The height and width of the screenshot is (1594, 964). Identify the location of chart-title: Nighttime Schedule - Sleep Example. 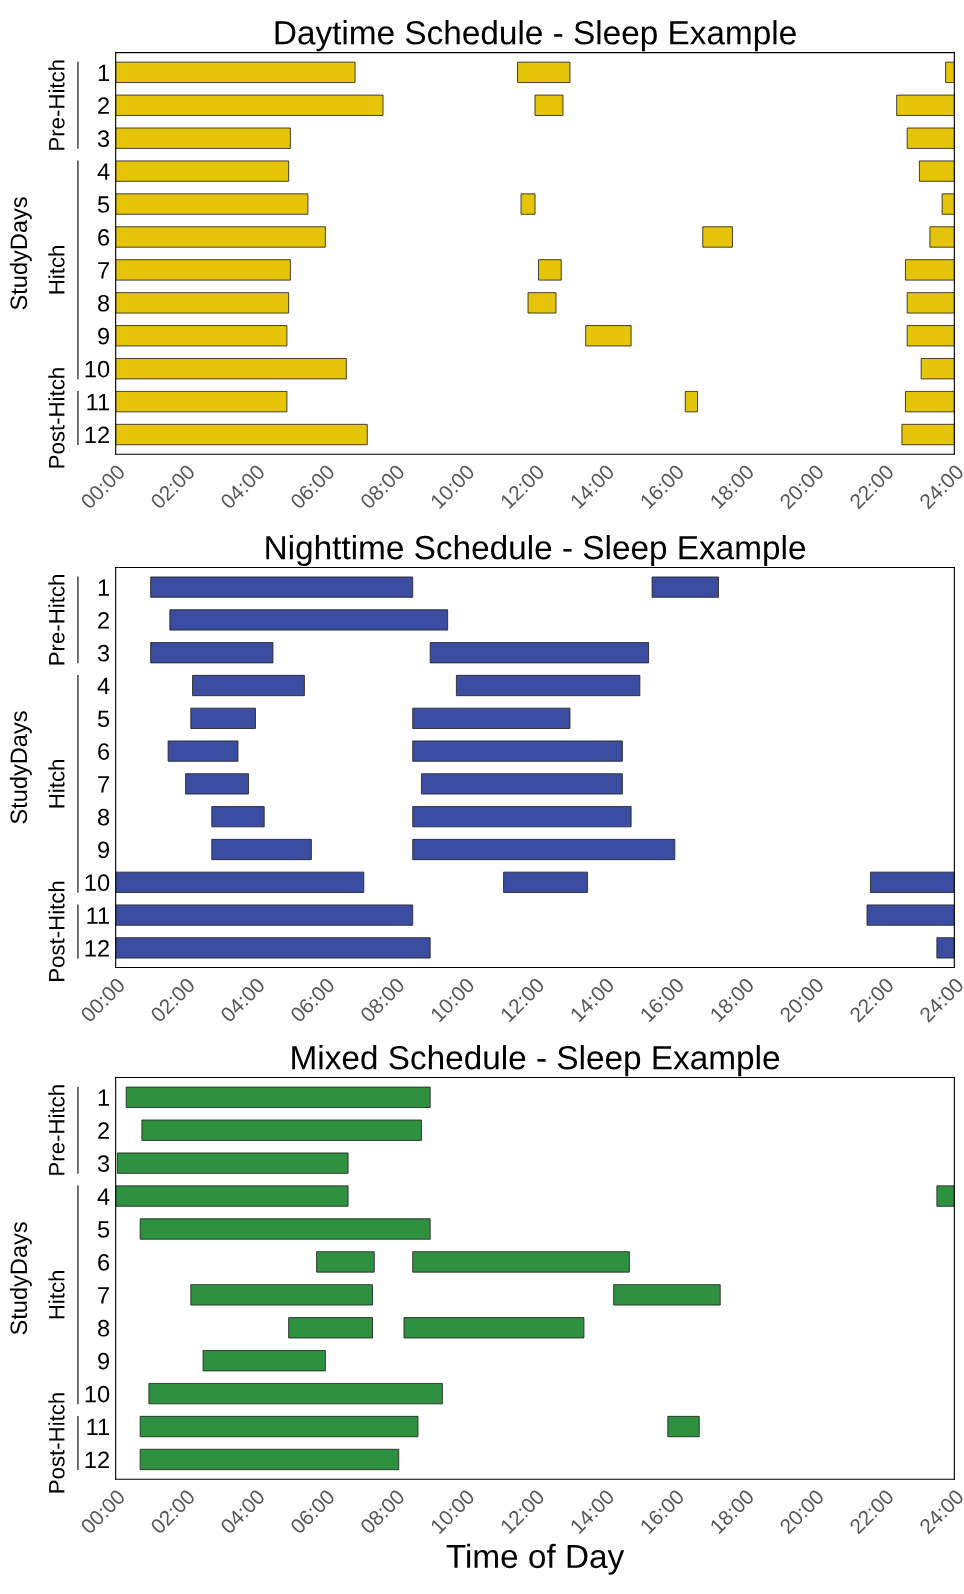
(535, 550).